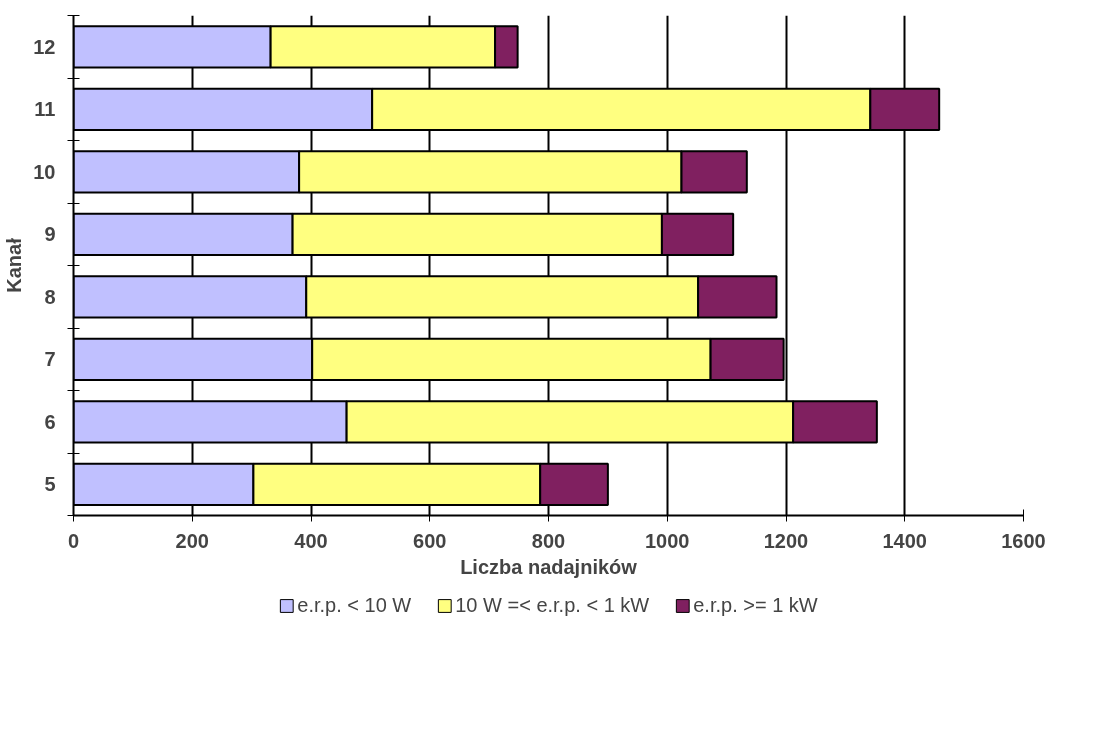  I want to click on x-tick-label: 1400, so click(904, 540).